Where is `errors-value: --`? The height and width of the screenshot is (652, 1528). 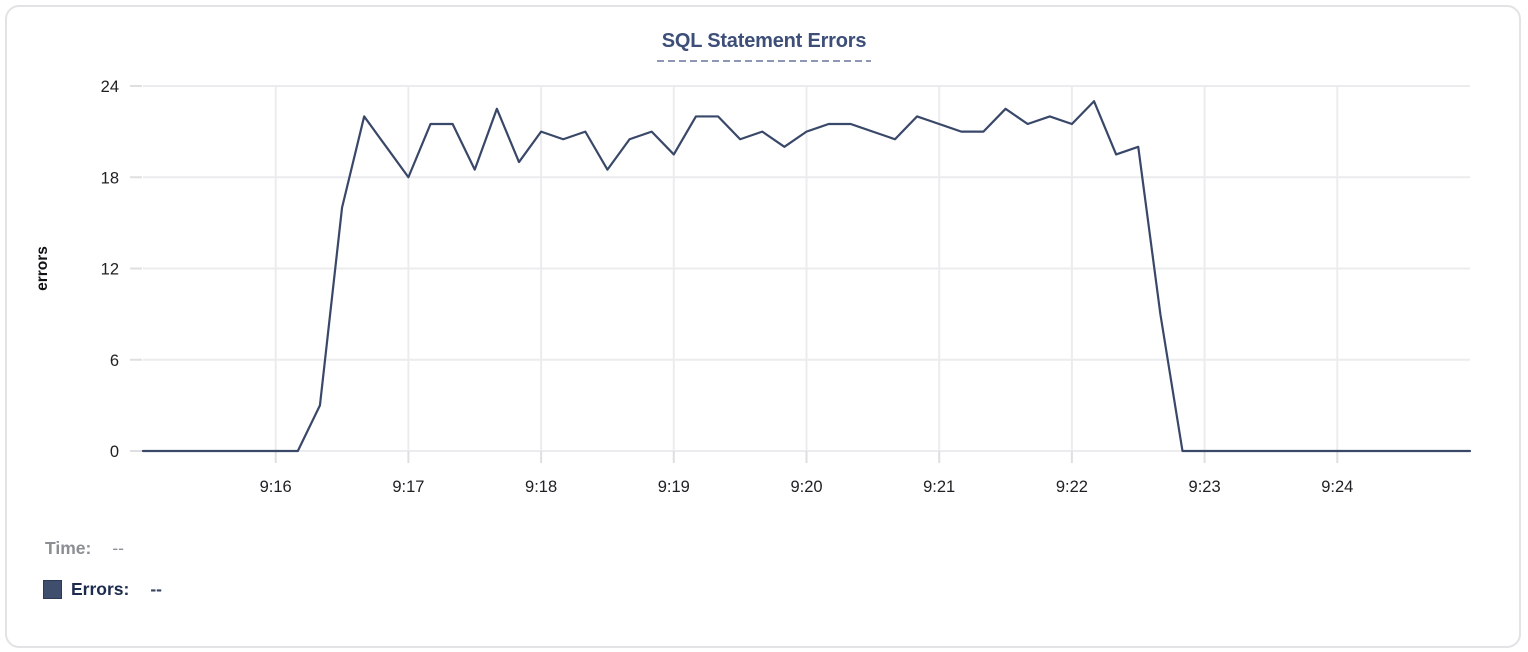
errors-value: -- is located at coordinates (156, 589).